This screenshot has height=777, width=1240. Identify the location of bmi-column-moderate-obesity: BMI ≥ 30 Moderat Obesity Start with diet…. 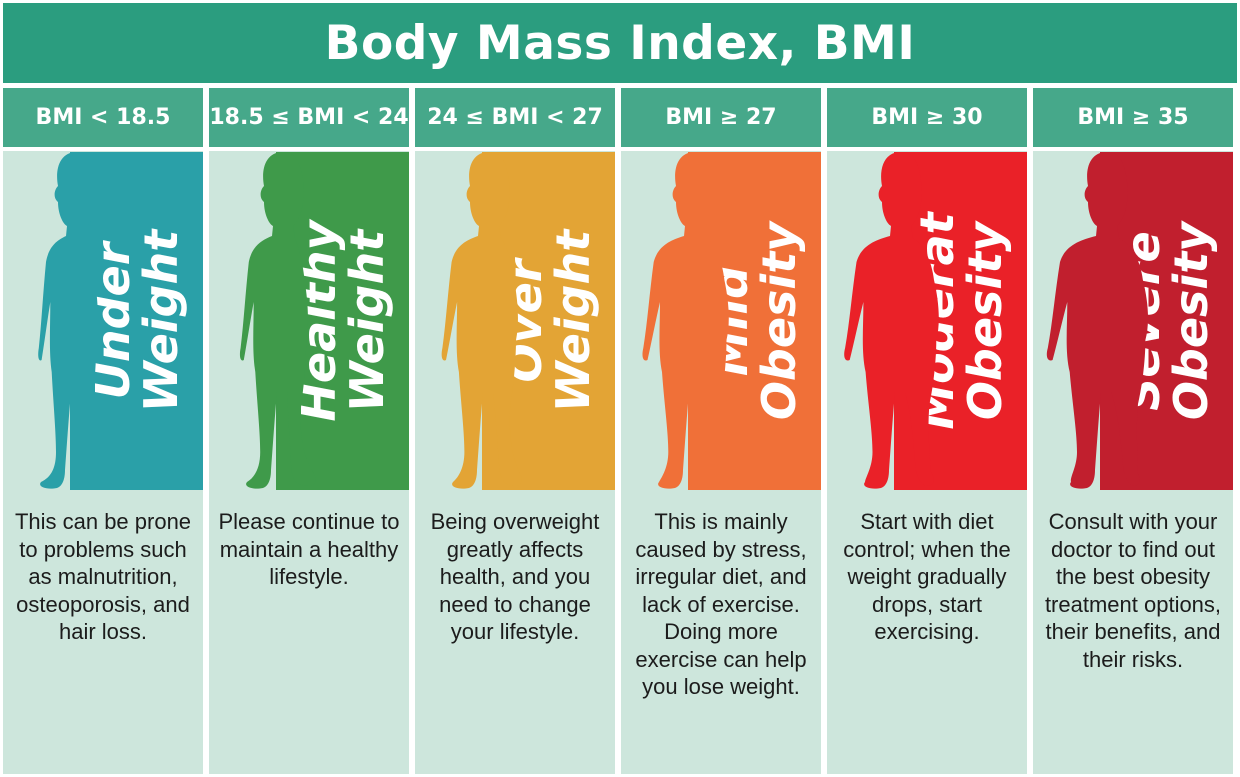
(927, 431).